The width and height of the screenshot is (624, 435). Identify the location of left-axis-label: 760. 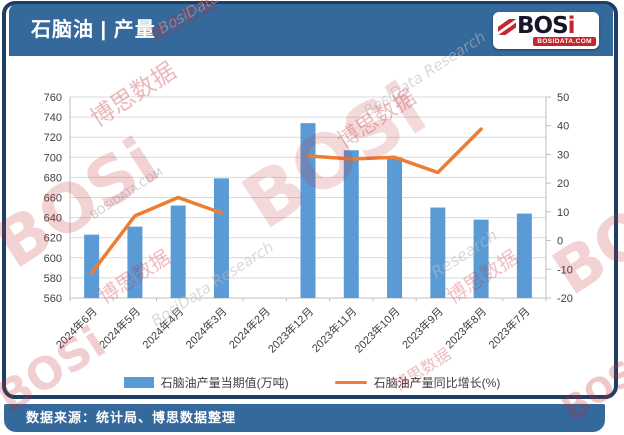
(53, 98).